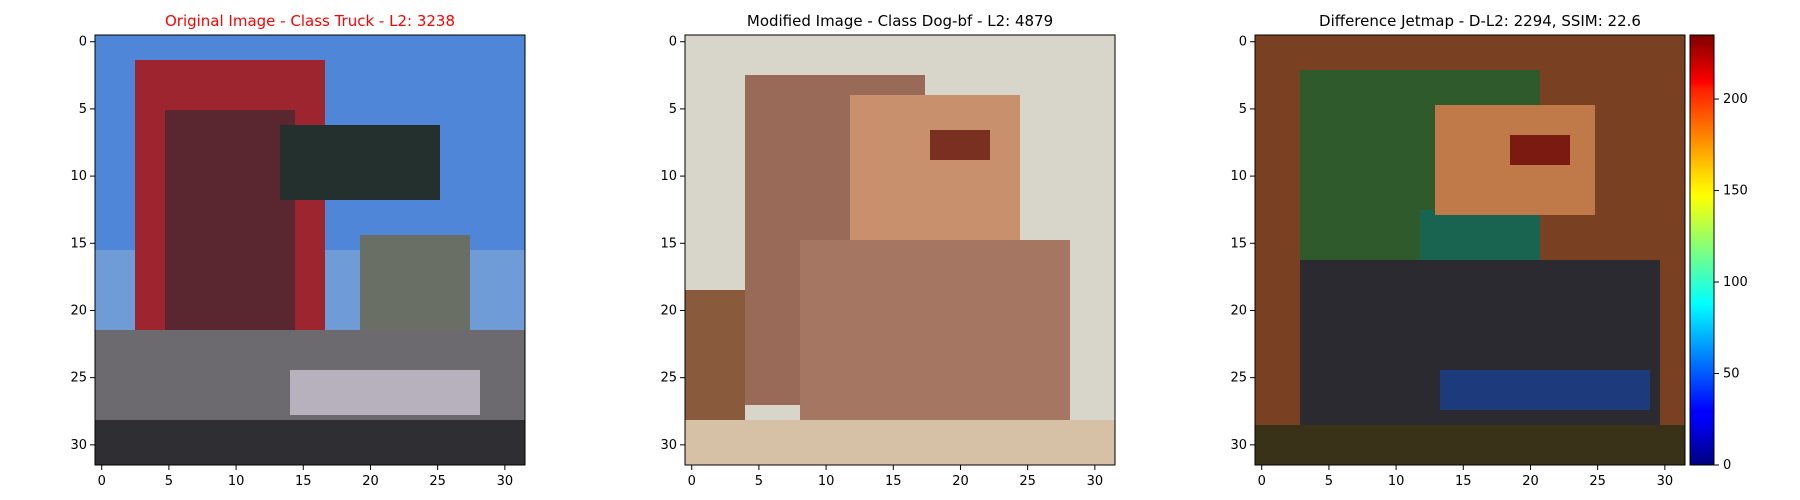 The height and width of the screenshot is (500, 1800). I want to click on diff-red-eyes, so click(1540, 150).